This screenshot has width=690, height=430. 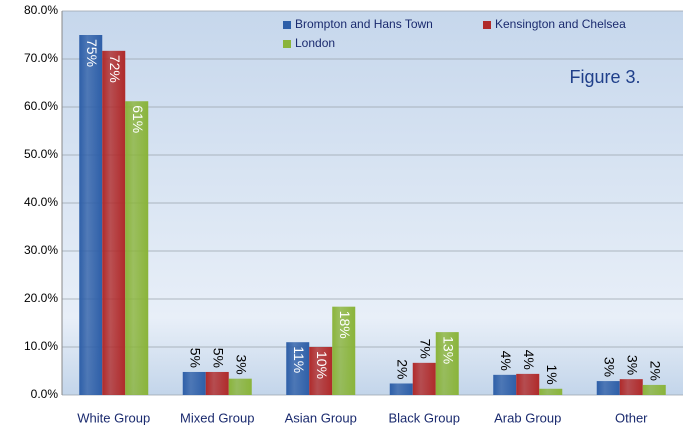 I want to click on data-label: 10%, so click(x=322, y=365).